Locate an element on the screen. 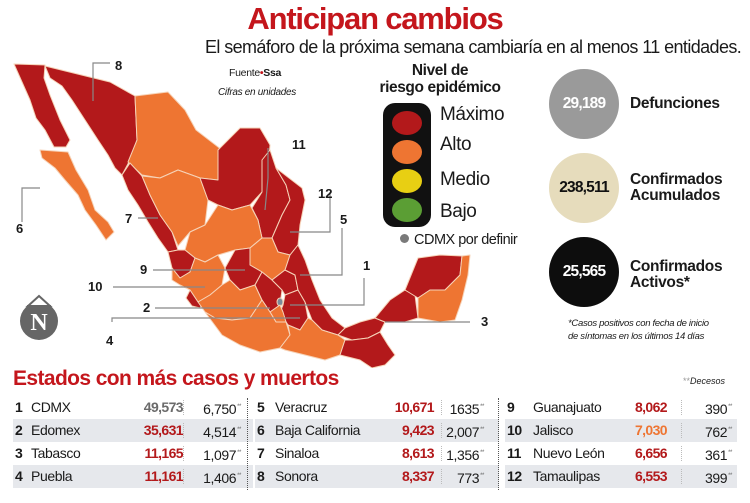 The width and height of the screenshot is (750, 503). state-deaths-value: 399 is located at coordinates (716, 478).